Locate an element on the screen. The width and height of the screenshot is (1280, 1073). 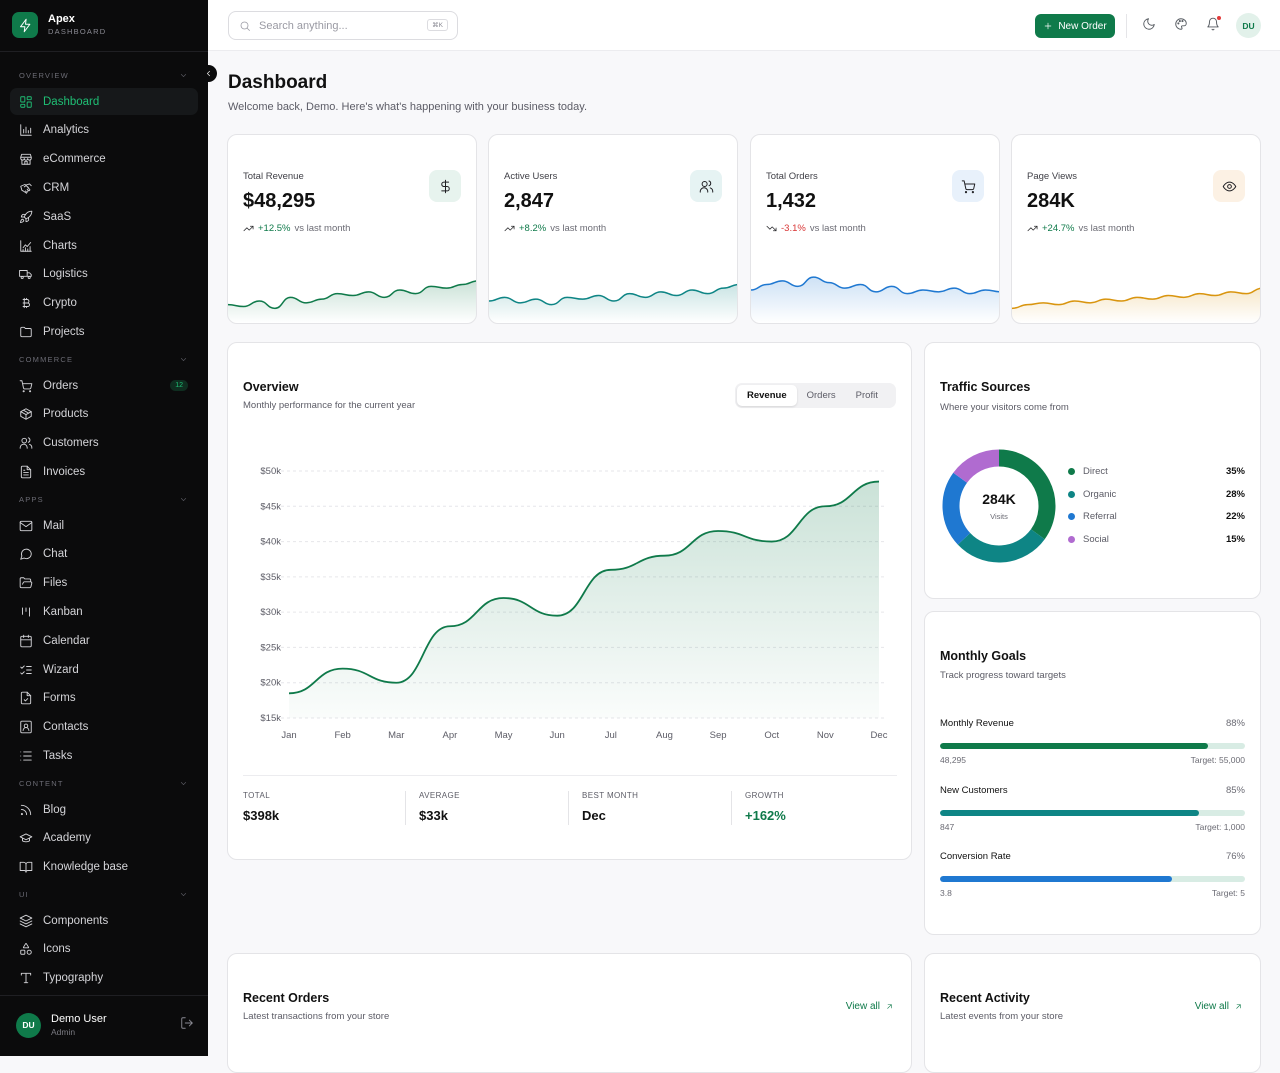
sidebar-item-academy: Academy is located at coordinates (104, 838).